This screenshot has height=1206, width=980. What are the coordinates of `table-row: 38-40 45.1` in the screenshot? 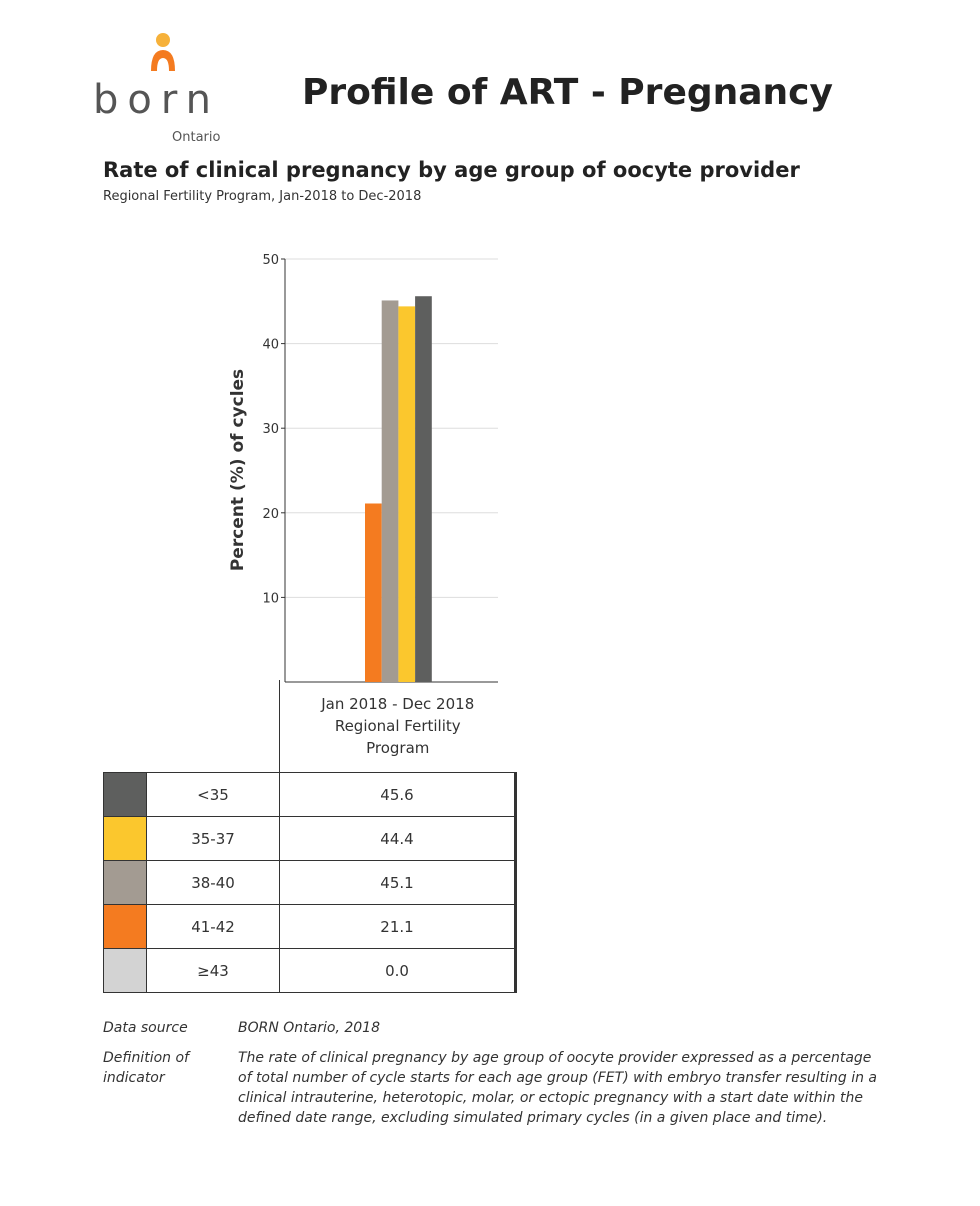 It's located at (310, 882).